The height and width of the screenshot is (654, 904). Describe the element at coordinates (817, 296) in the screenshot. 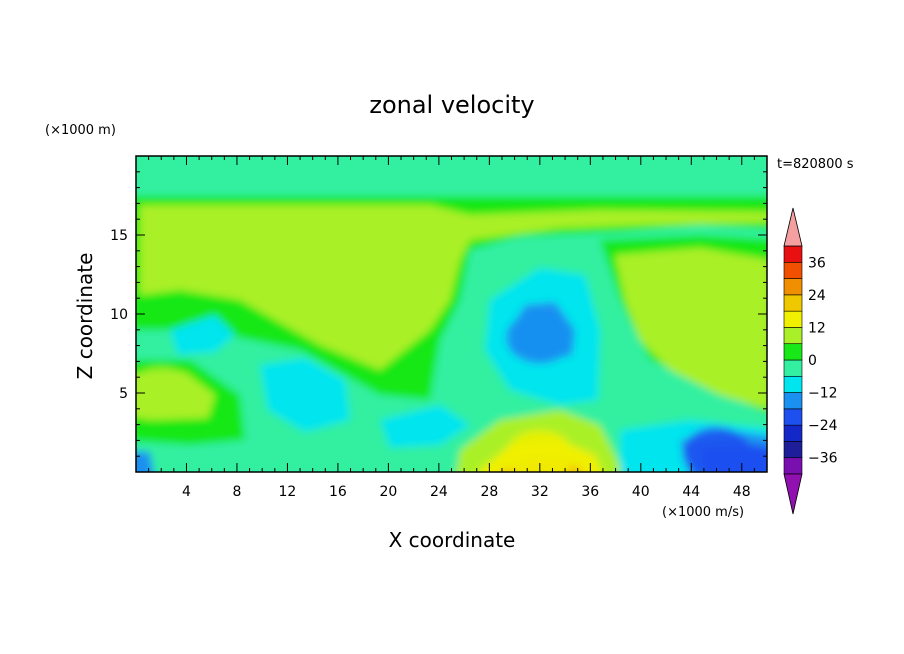

I see `colorbar-tick-label: 24` at that location.